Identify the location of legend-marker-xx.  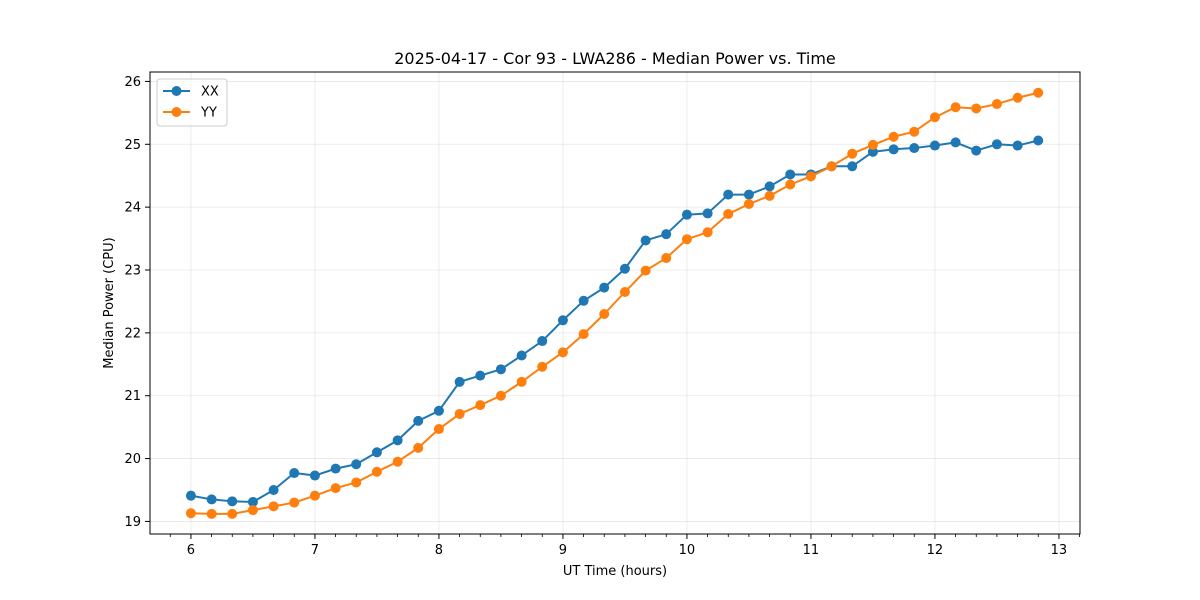
(176, 91).